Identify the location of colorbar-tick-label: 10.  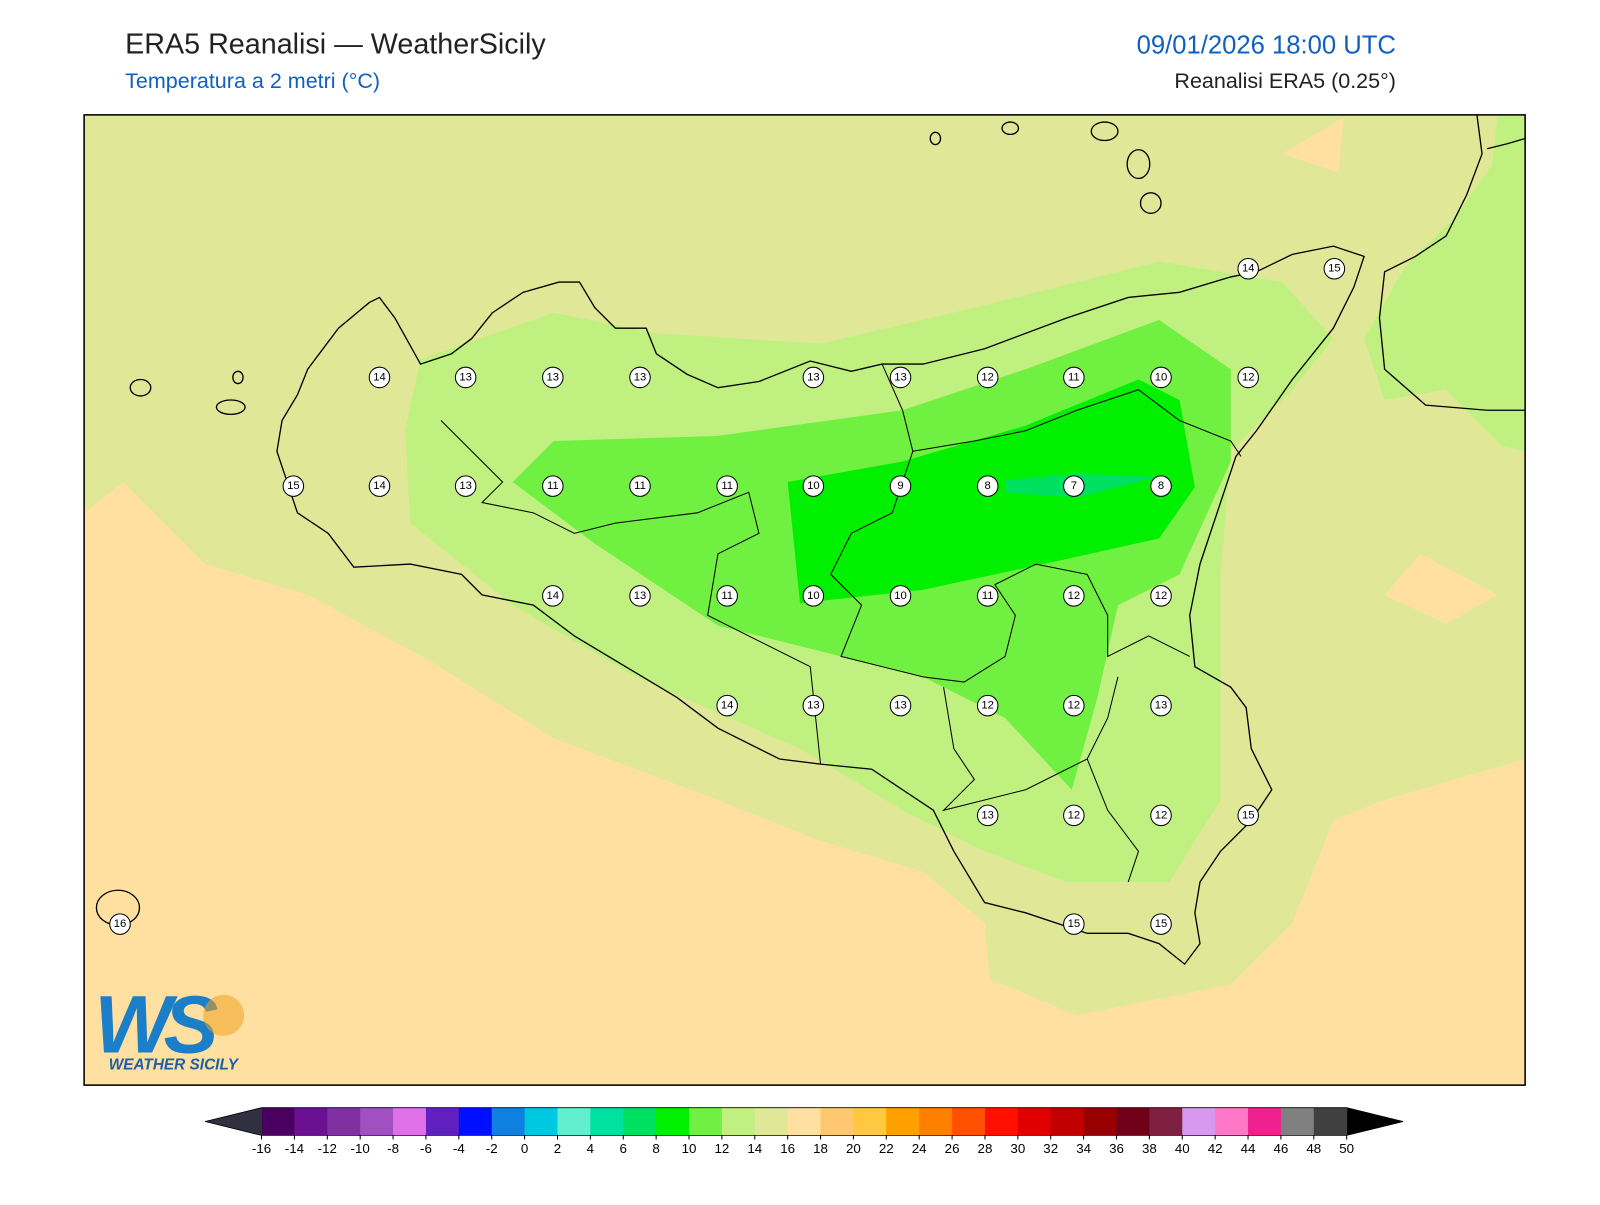
(689, 1148).